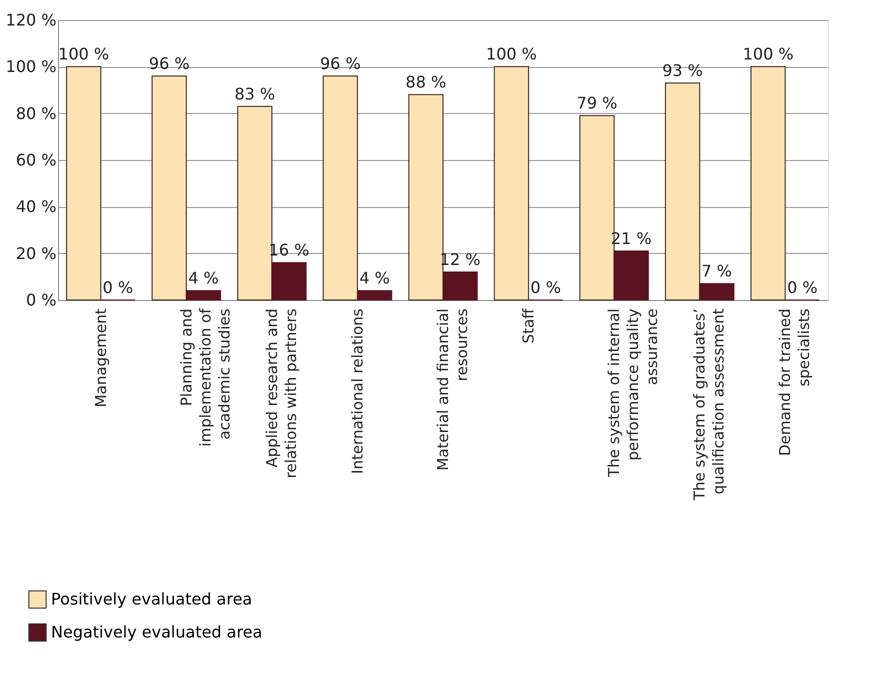 This screenshot has height=681, width=871. I want to click on data-label: 88 %, so click(426, 82).